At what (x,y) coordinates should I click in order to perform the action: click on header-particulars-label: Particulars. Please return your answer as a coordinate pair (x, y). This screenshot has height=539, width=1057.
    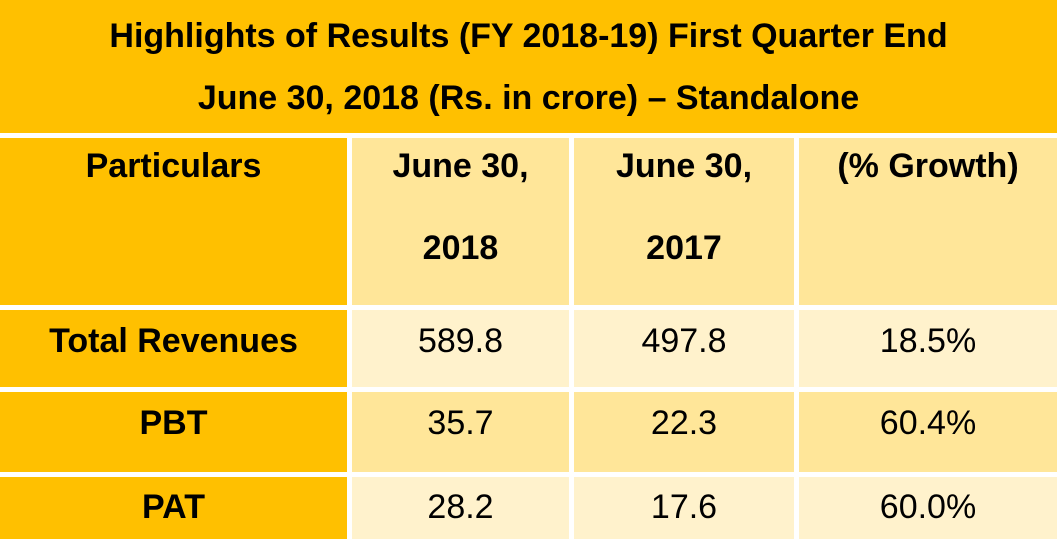
    Looking at the image, I should click on (173, 166).